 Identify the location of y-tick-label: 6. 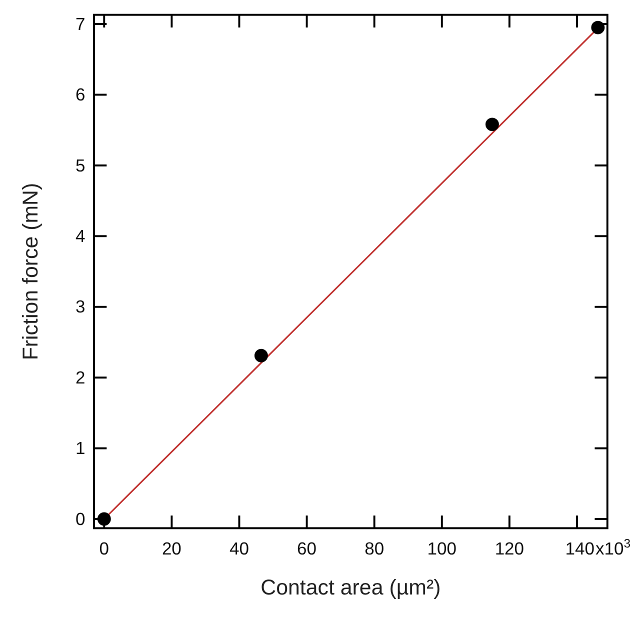
(80, 94).